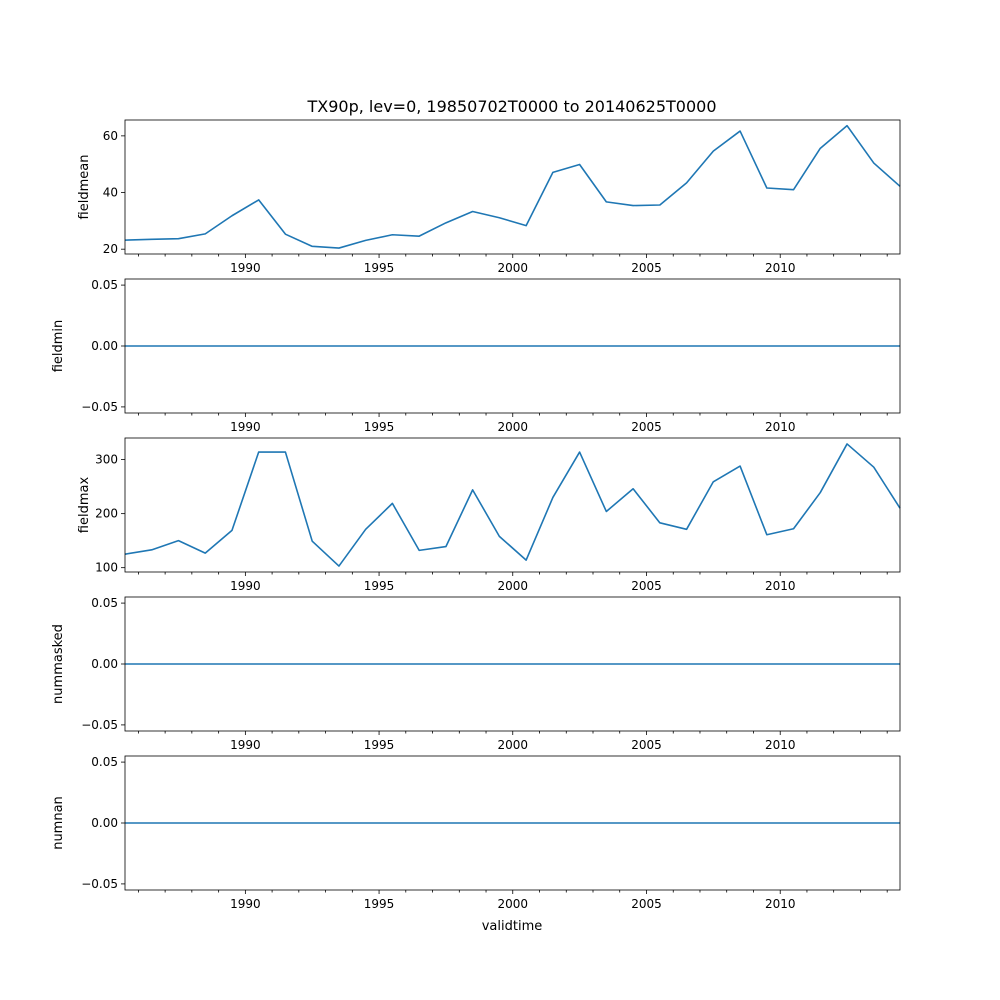 The width and height of the screenshot is (1000, 1000). I want to click on fieldmin-x-tick-label: 2005, so click(646, 427).